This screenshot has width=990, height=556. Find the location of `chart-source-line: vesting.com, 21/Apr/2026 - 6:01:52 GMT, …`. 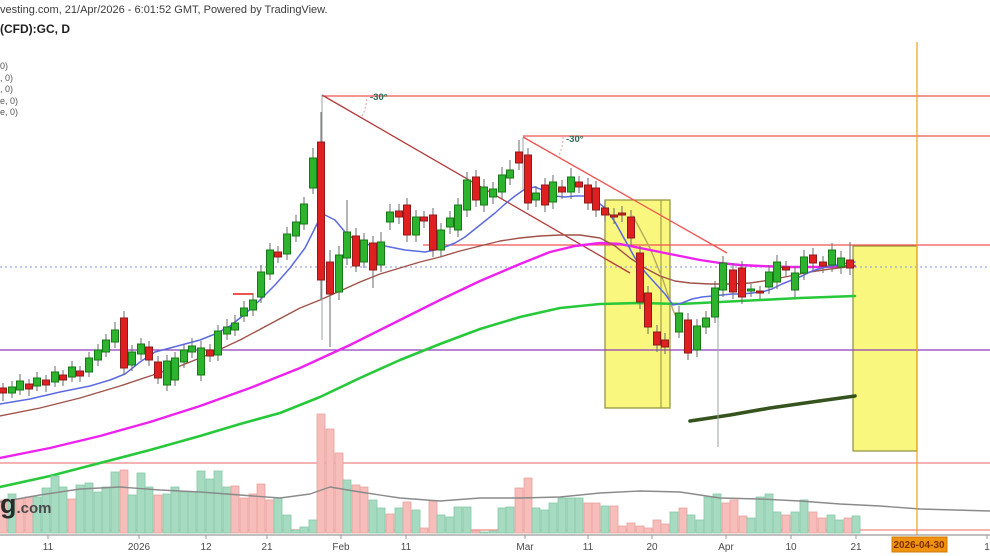

chart-source-line: vesting.com, 21/Apr/2026 - 6:01:52 GMT, … is located at coordinates (164, 10).